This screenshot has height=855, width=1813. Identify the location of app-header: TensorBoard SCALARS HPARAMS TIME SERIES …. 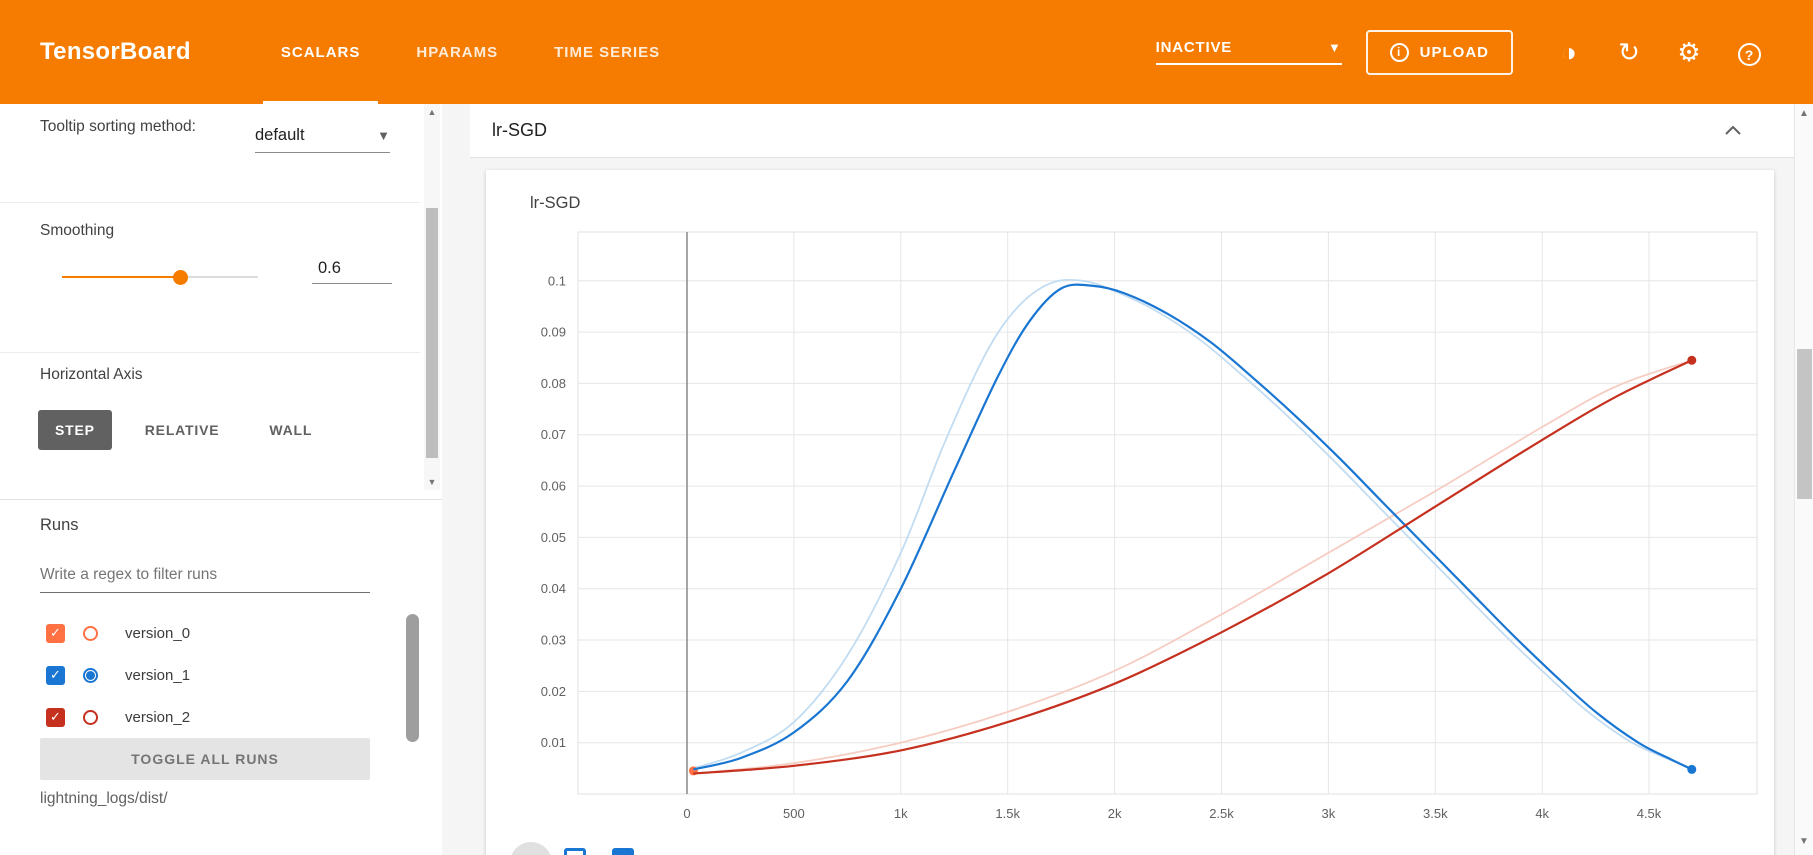
(906, 52).